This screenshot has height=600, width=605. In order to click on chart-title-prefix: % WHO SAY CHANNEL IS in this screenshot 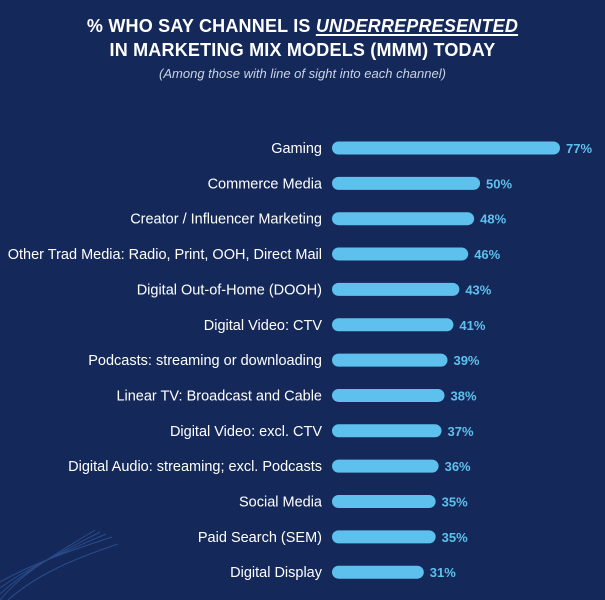, I will do `click(198, 26)`.